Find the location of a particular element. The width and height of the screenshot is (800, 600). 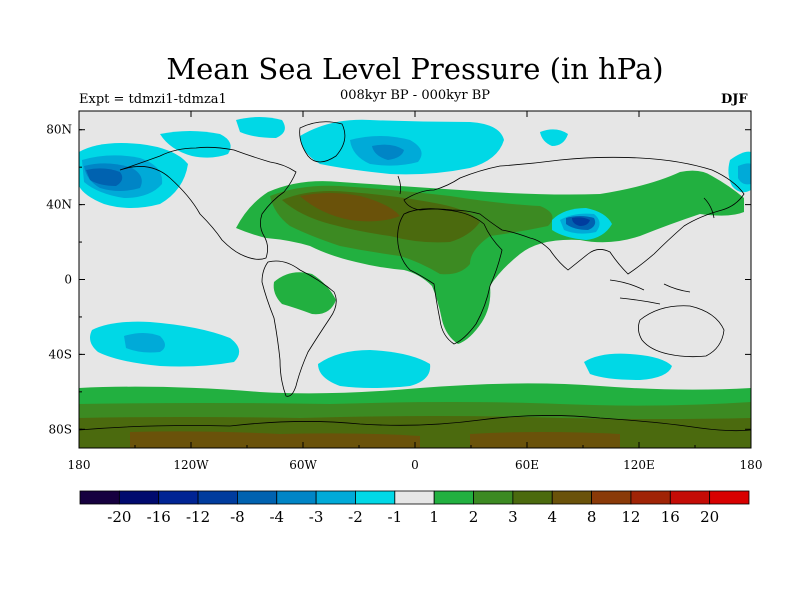

antarctica-high-8b is located at coordinates (545, 440).